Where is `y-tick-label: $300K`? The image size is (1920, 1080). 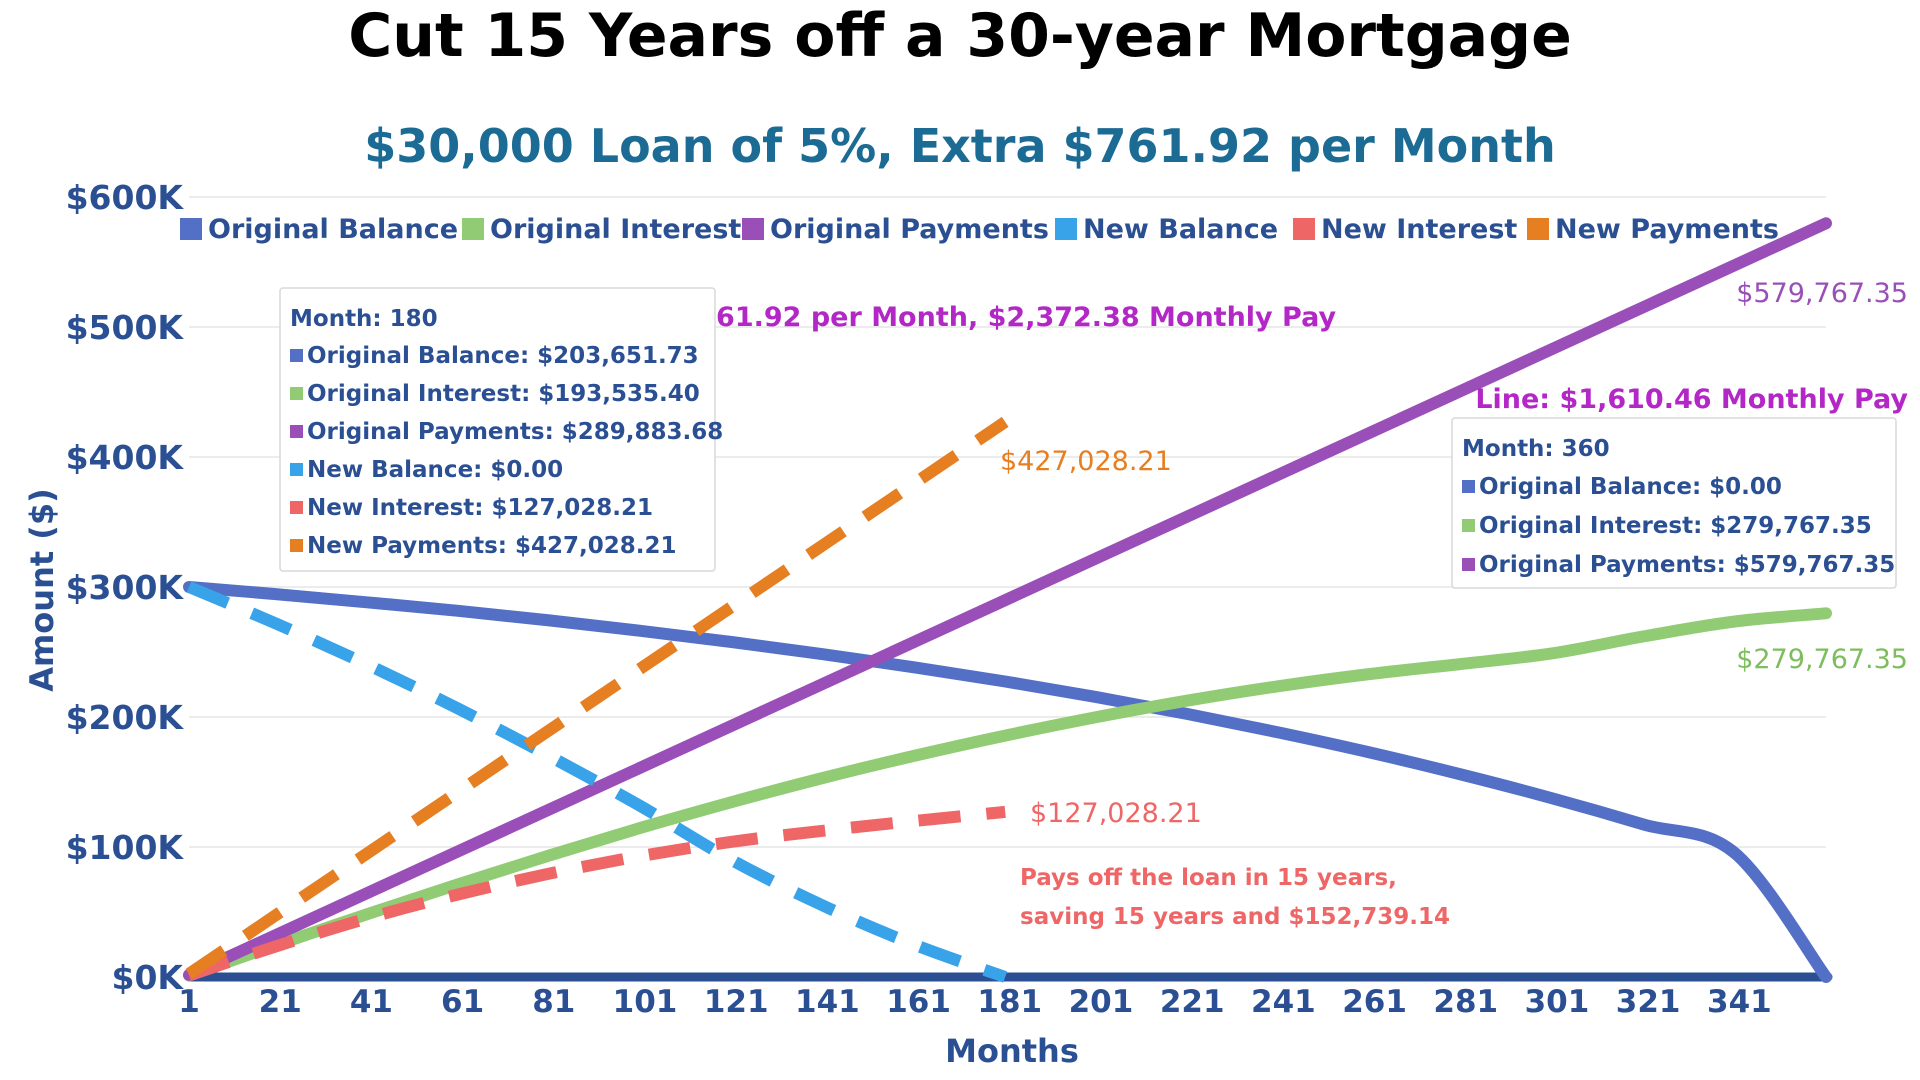 y-tick-label: $300K is located at coordinates (125, 587).